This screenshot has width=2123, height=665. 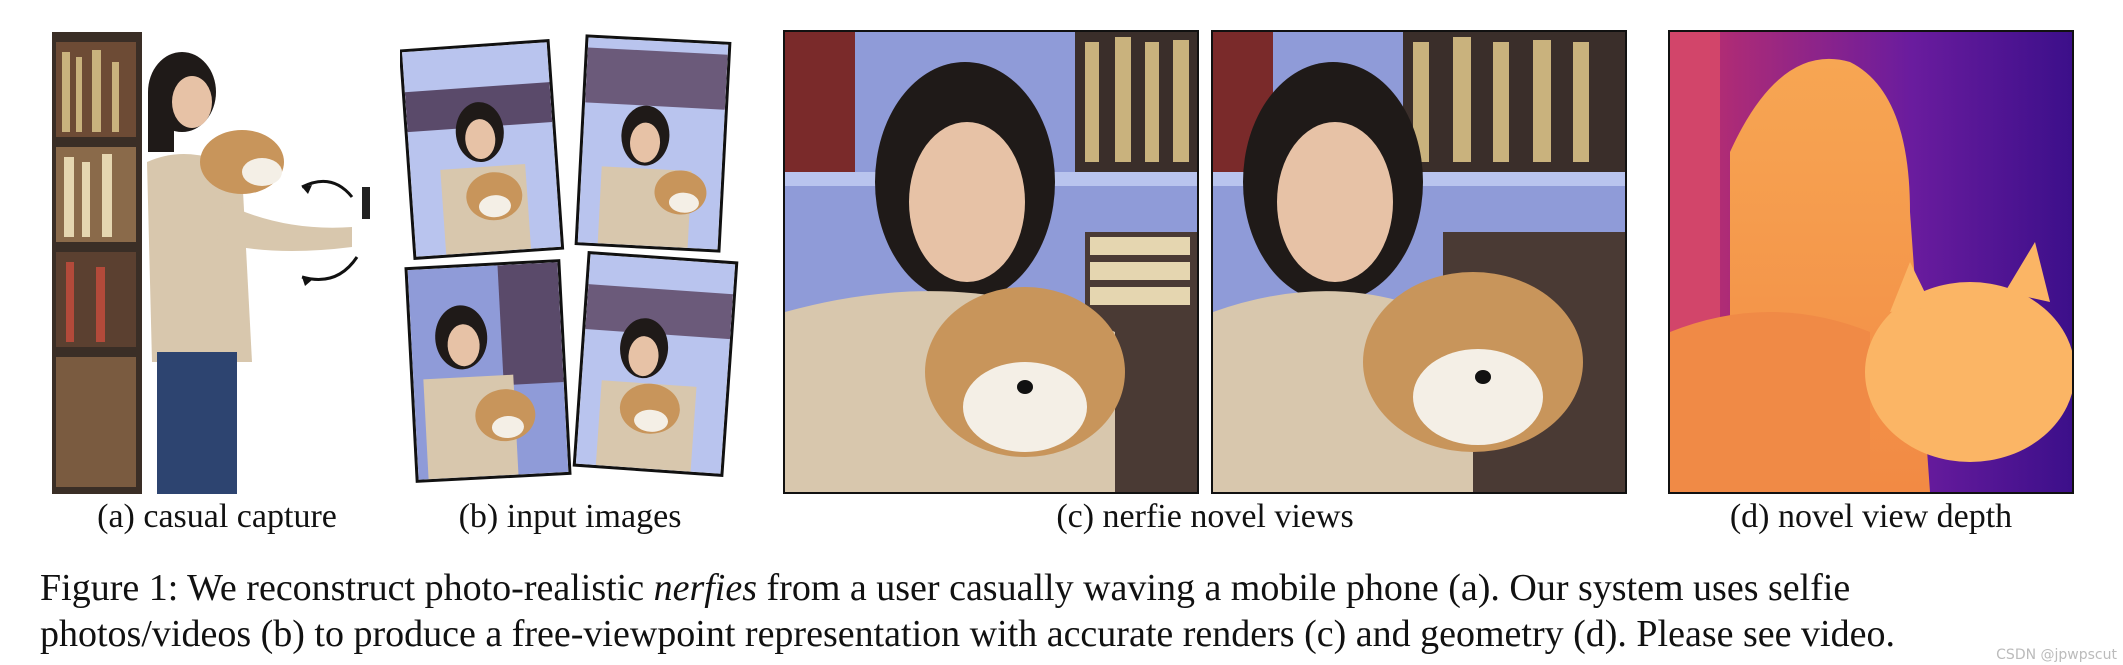 What do you see at coordinates (217, 516) in the screenshot?
I see `caption-a: (a) casual capture` at bounding box center [217, 516].